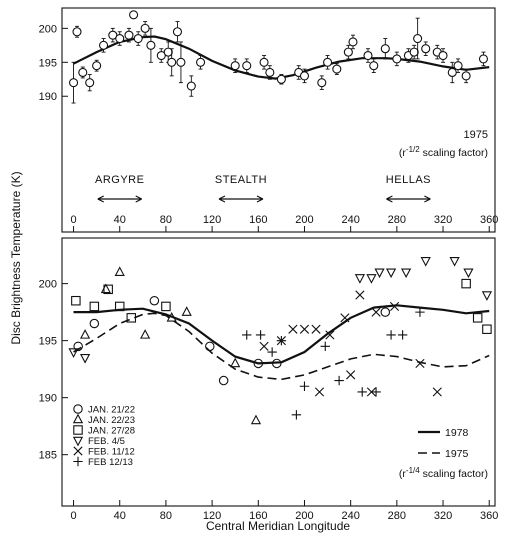 The height and width of the screenshot is (539, 505). I want to click on bottom-x-ticks: 0 40 80 120 160 200 240 280 320 360, so click(284, 511).